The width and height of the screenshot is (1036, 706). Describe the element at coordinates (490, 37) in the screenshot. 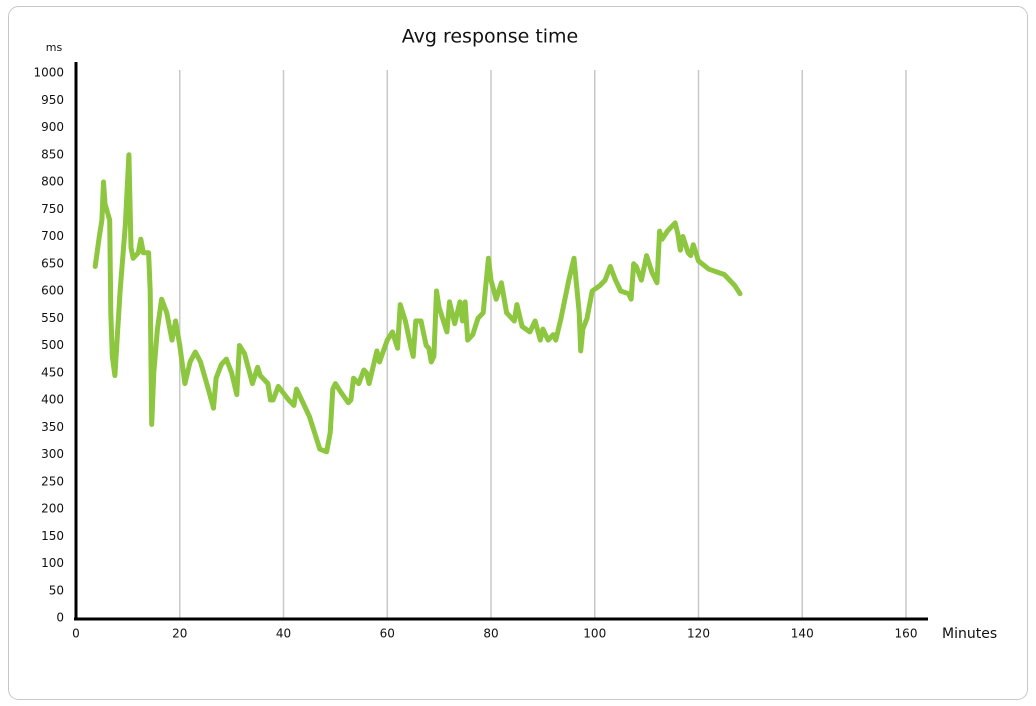

I see `chart-title: Avg response time` at that location.